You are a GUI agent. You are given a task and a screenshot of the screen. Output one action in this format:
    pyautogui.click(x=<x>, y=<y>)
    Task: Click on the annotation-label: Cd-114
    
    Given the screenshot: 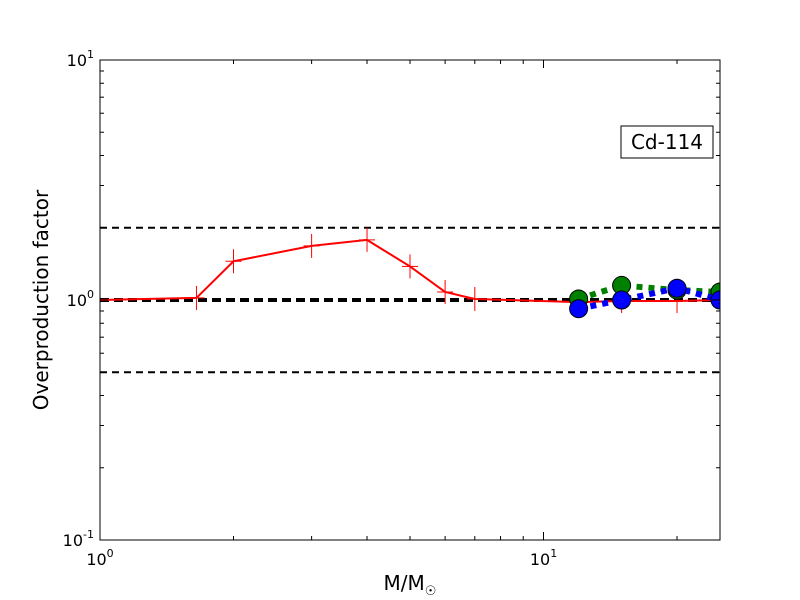 What is the action you would take?
    pyautogui.click(x=667, y=142)
    